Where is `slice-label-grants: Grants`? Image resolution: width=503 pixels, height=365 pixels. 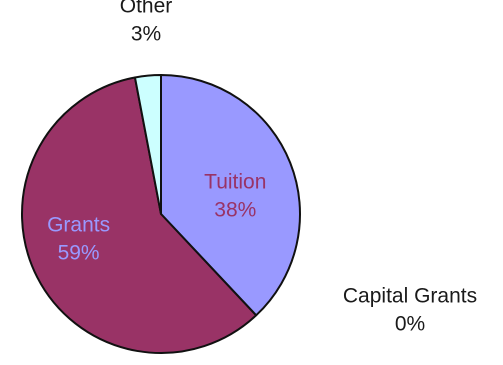 slice-label-grants: Grants is located at coordinates (78, 225).